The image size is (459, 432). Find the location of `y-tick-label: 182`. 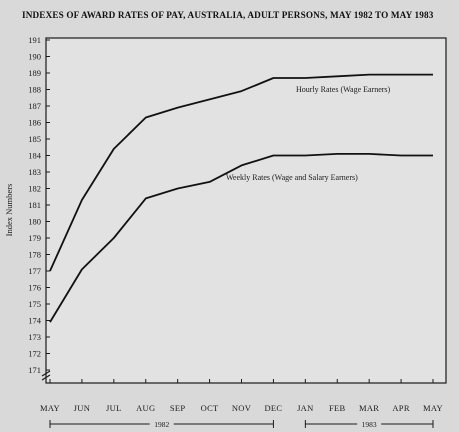

y-tick-label: 182 is located at coordinates (34, 189).